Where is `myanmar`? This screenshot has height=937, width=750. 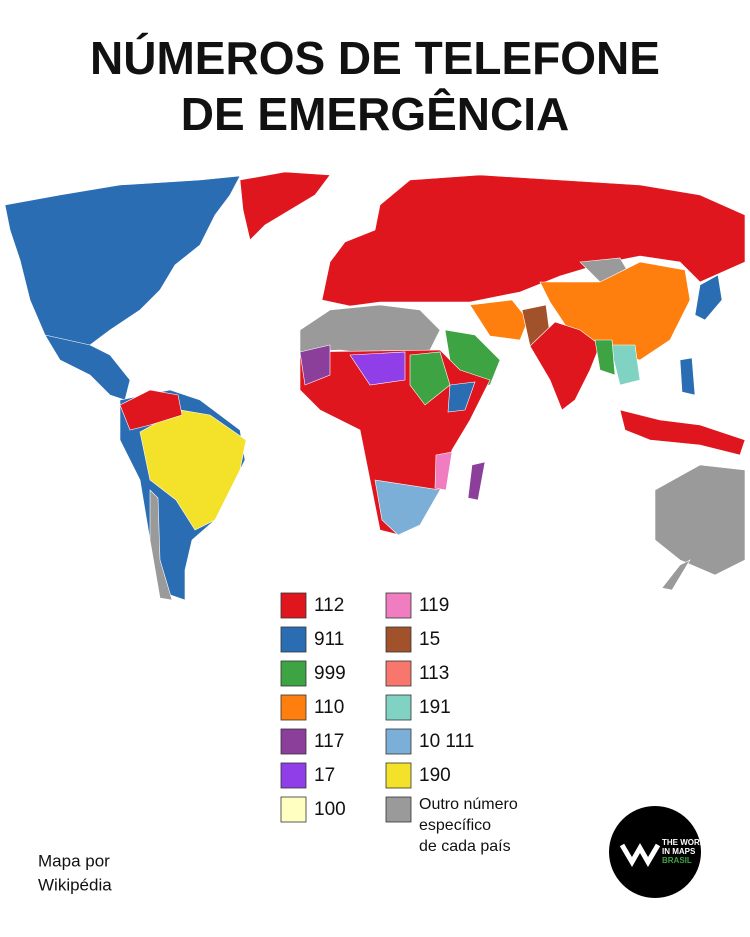 myanmar is located at coordinates (605, 357).